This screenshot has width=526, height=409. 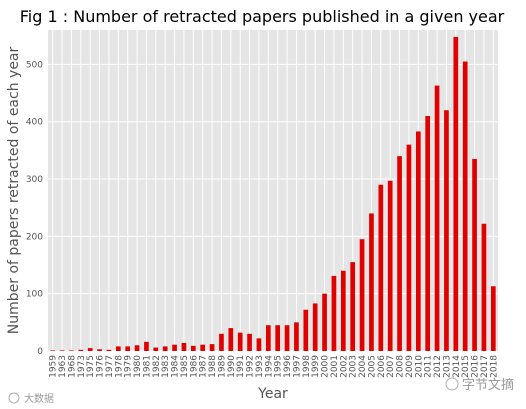 I want to click on x-tick-label: 1996, so click(x=288, y=366).